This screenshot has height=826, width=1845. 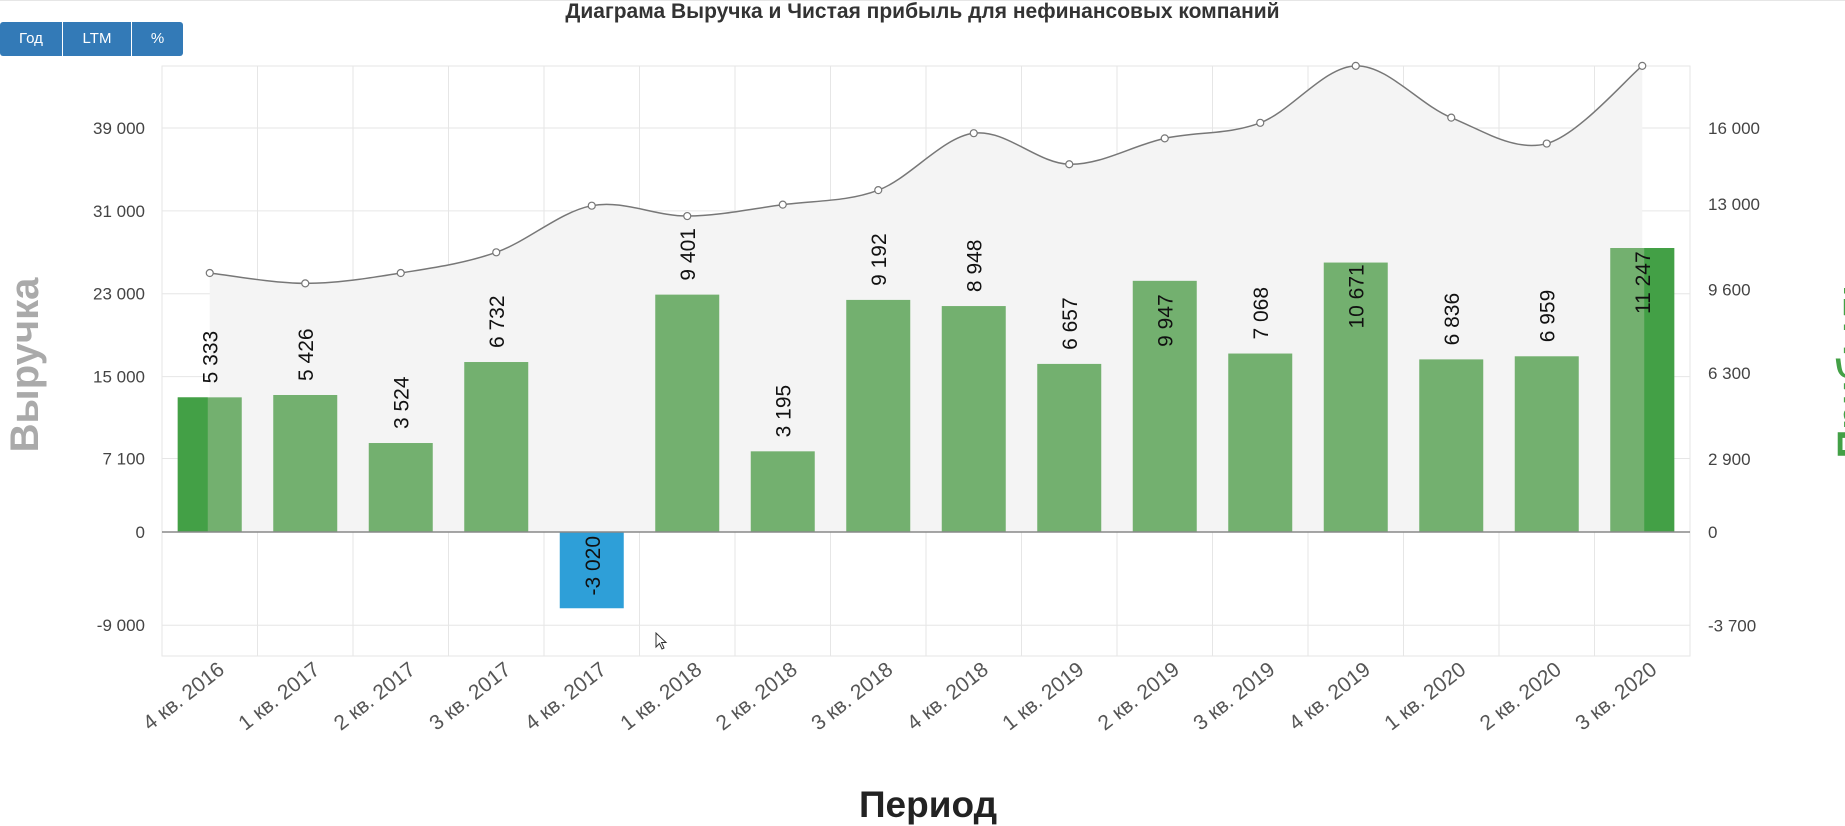 I want to click on x-tick-label: 3 кв. 2018, so click(x=852, y=696).